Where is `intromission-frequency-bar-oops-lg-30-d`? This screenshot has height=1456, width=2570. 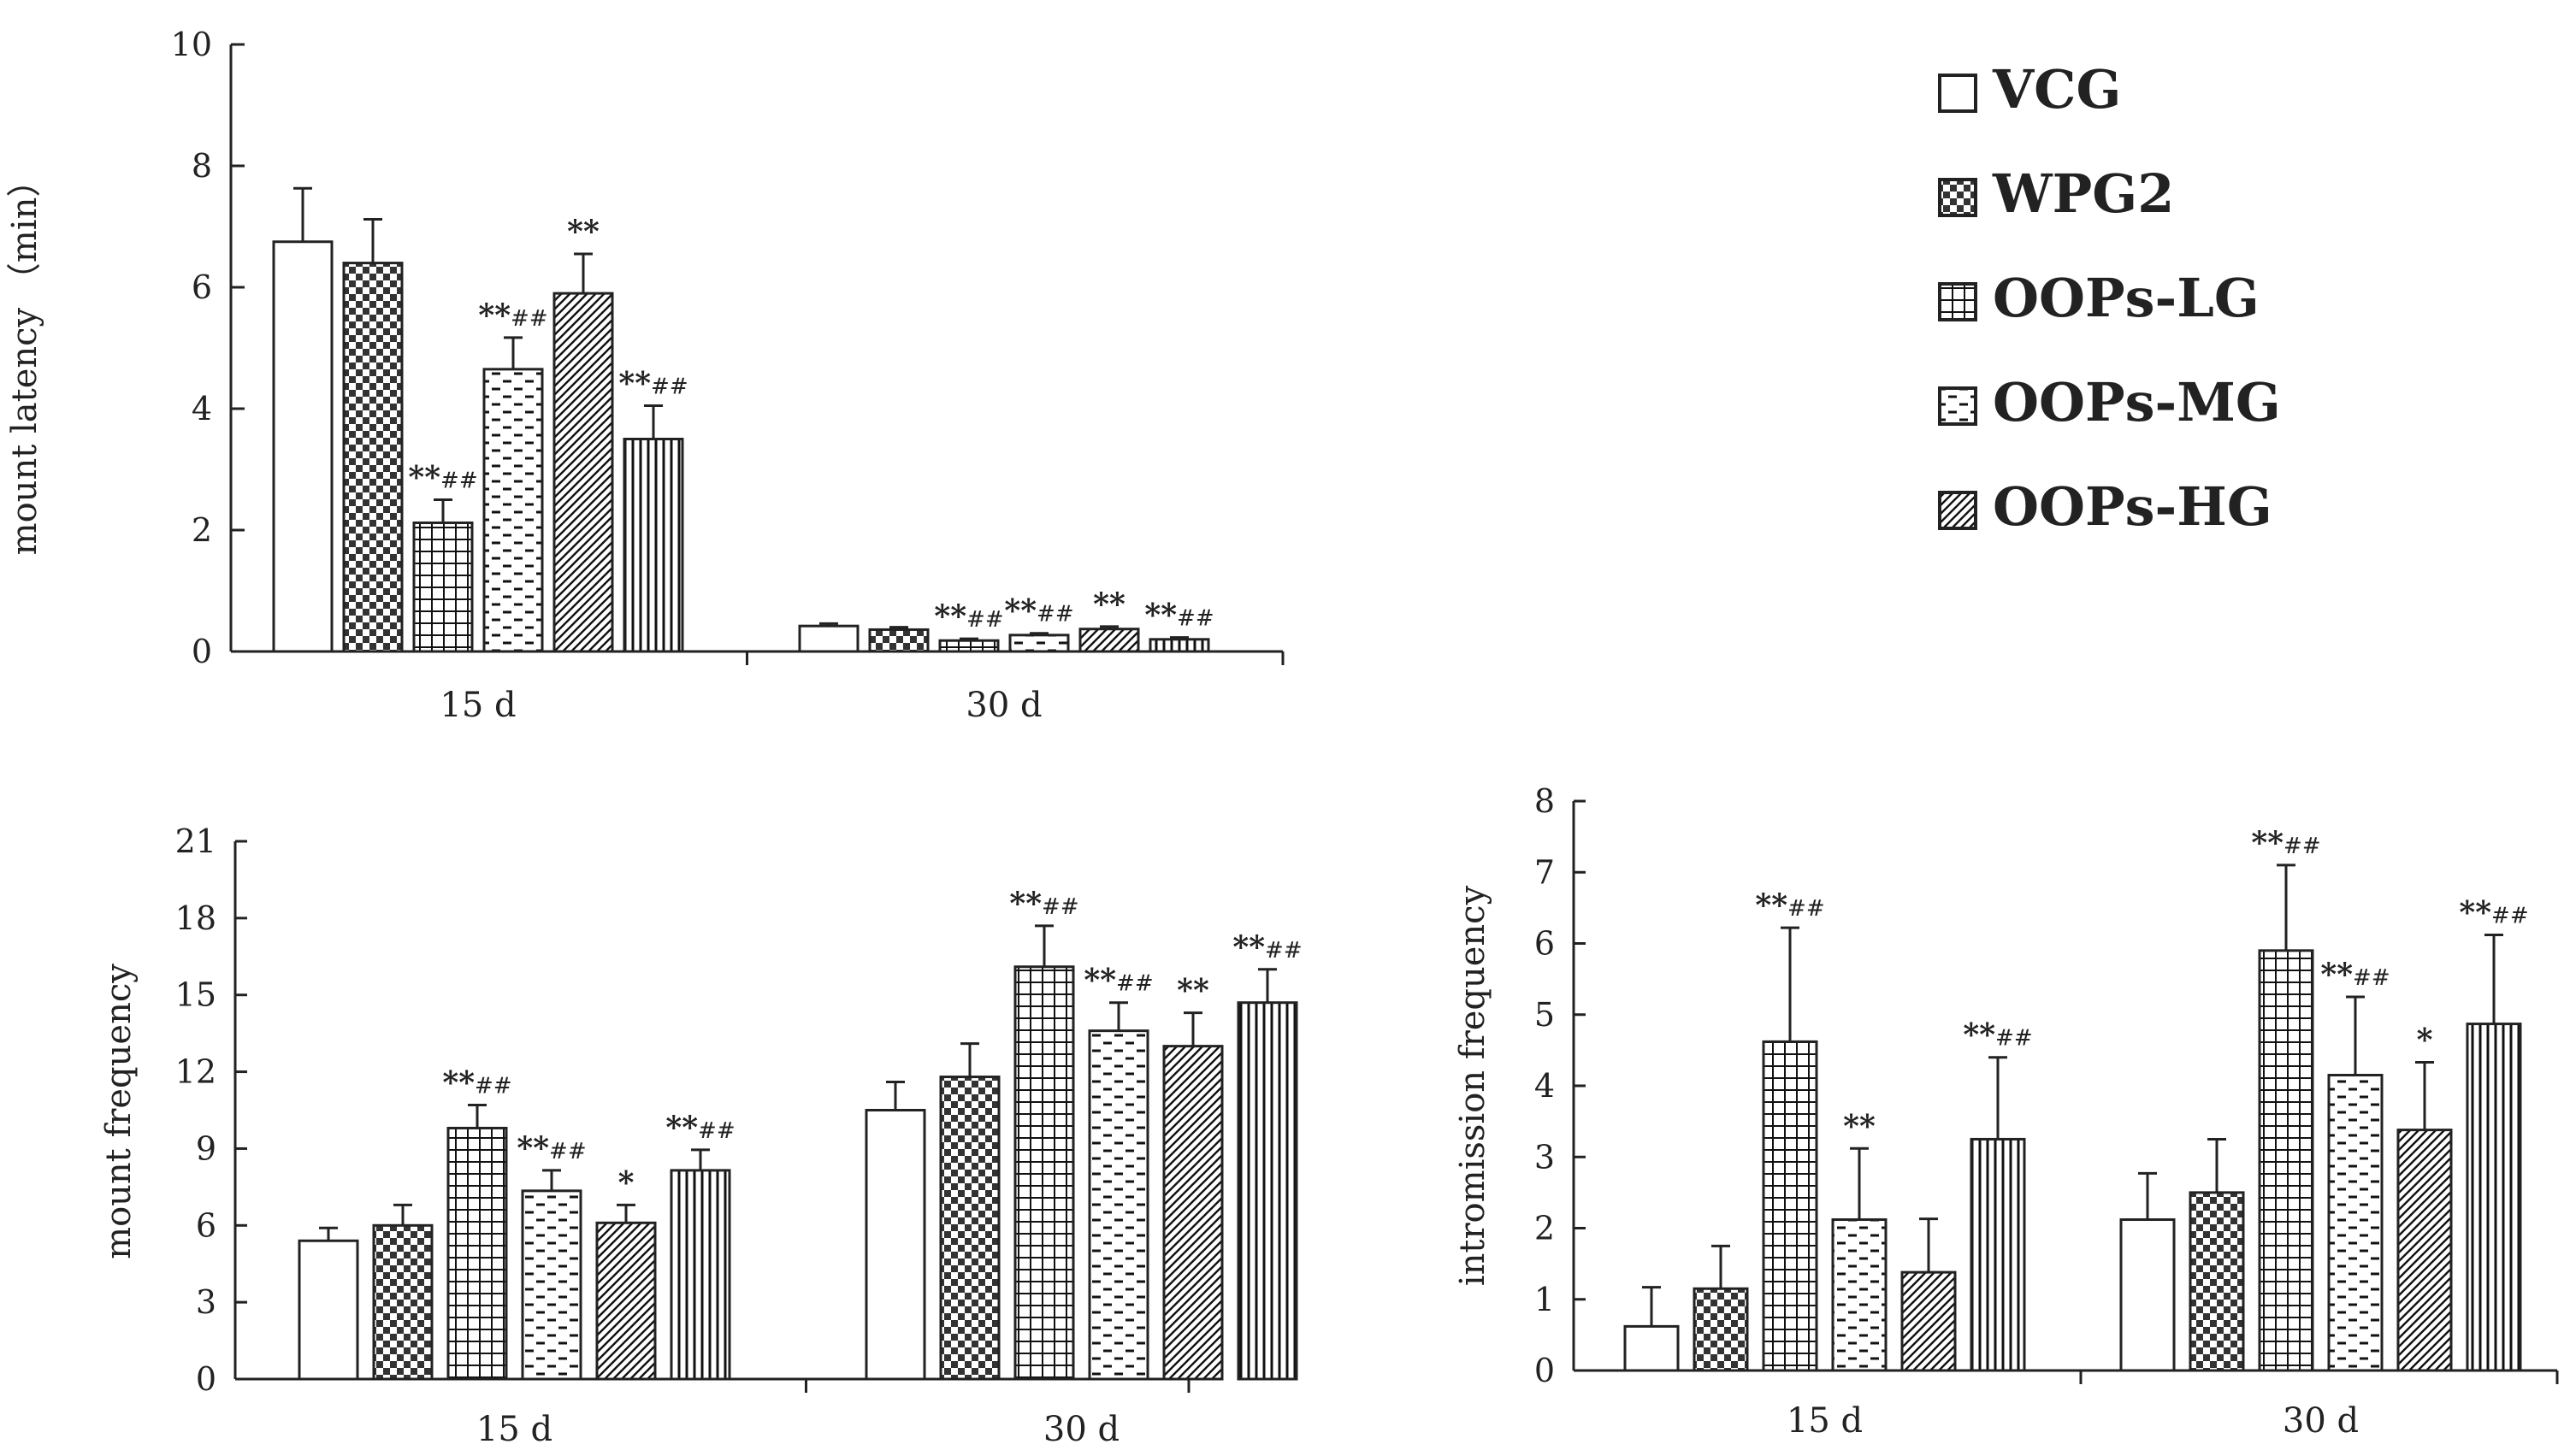
intromission-frequency-bar-oops-lg-30-d is located at coordinates (2286, 1160).